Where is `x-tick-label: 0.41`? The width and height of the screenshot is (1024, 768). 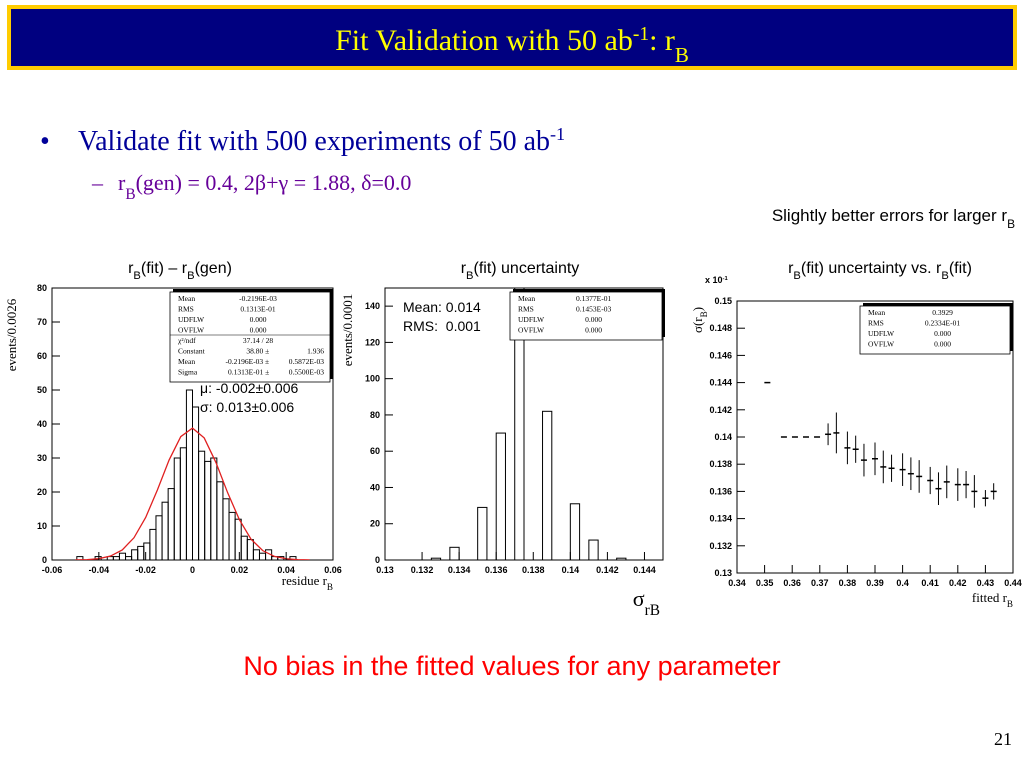
x-tick-label: 0.41 is located at coordinates (930, 583).